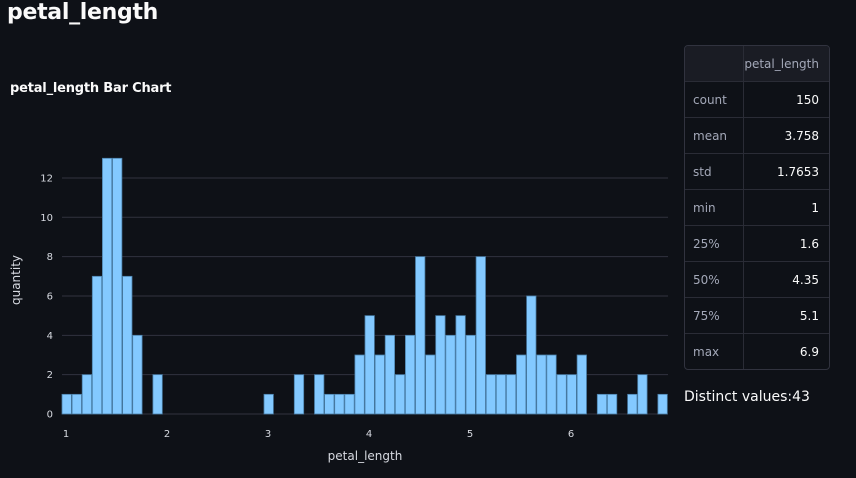 This screenshot has height=478, width=856. What do you see at coordinates (747, 397) in the screenshot?
I see `distinct-values-text: Distinct values:43` at bounding box center [747, 397].